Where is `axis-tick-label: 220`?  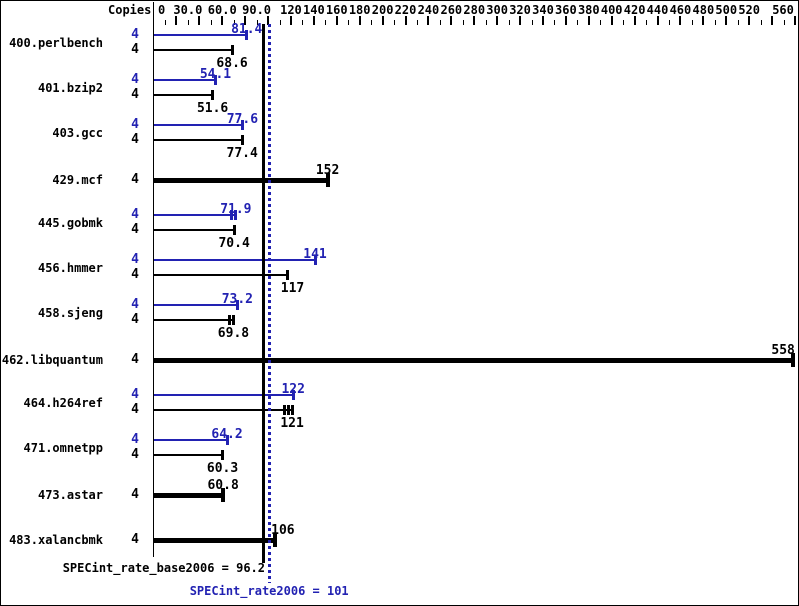
axis-tick-label: 220 is located at coordinates (405, 10).